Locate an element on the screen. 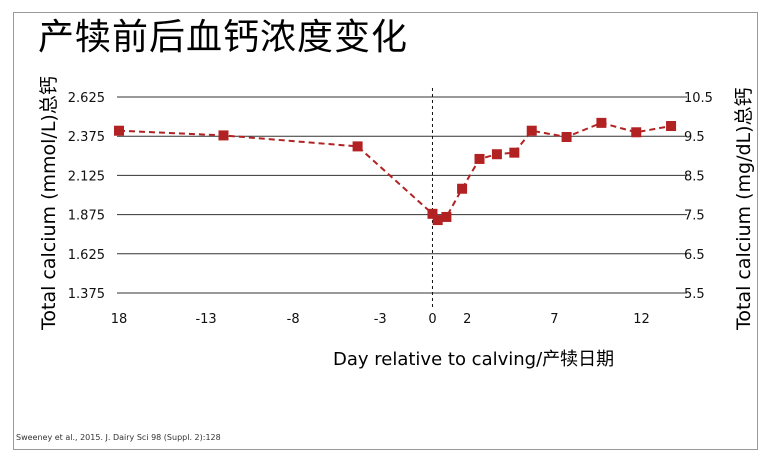 The image size is (767, 459). y-left-tick-label: 2.125 is located at coordinates (86, 176).